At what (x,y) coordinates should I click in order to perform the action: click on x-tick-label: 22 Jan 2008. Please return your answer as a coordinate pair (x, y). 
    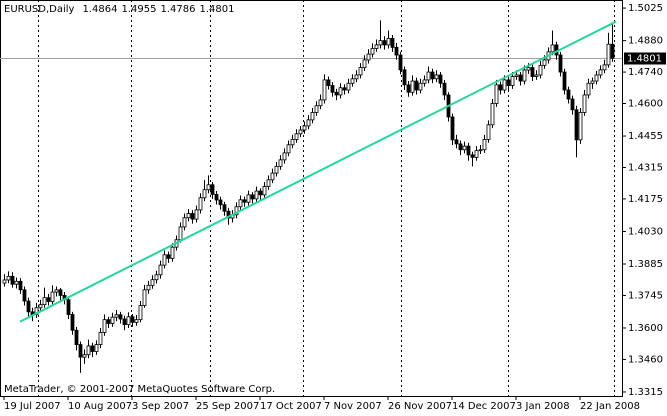
    Looking at the image, I should click on (610, 406).